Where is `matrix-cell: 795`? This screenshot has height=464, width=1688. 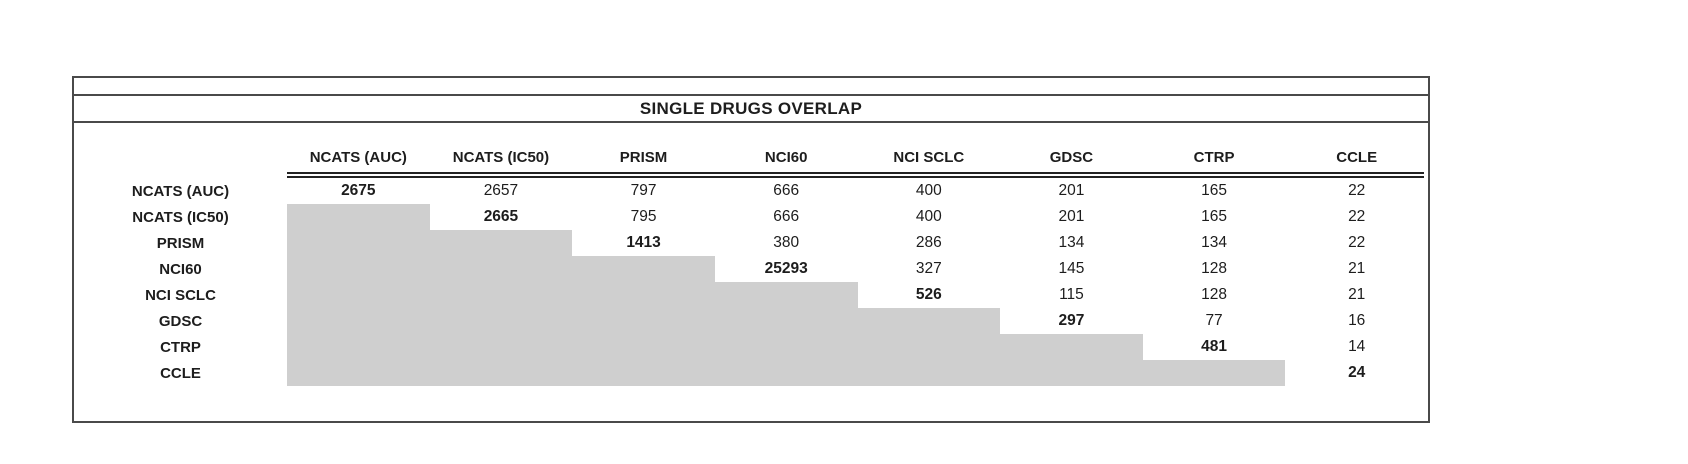
matrix-cell: 795 is located at coordinates (643, 216).